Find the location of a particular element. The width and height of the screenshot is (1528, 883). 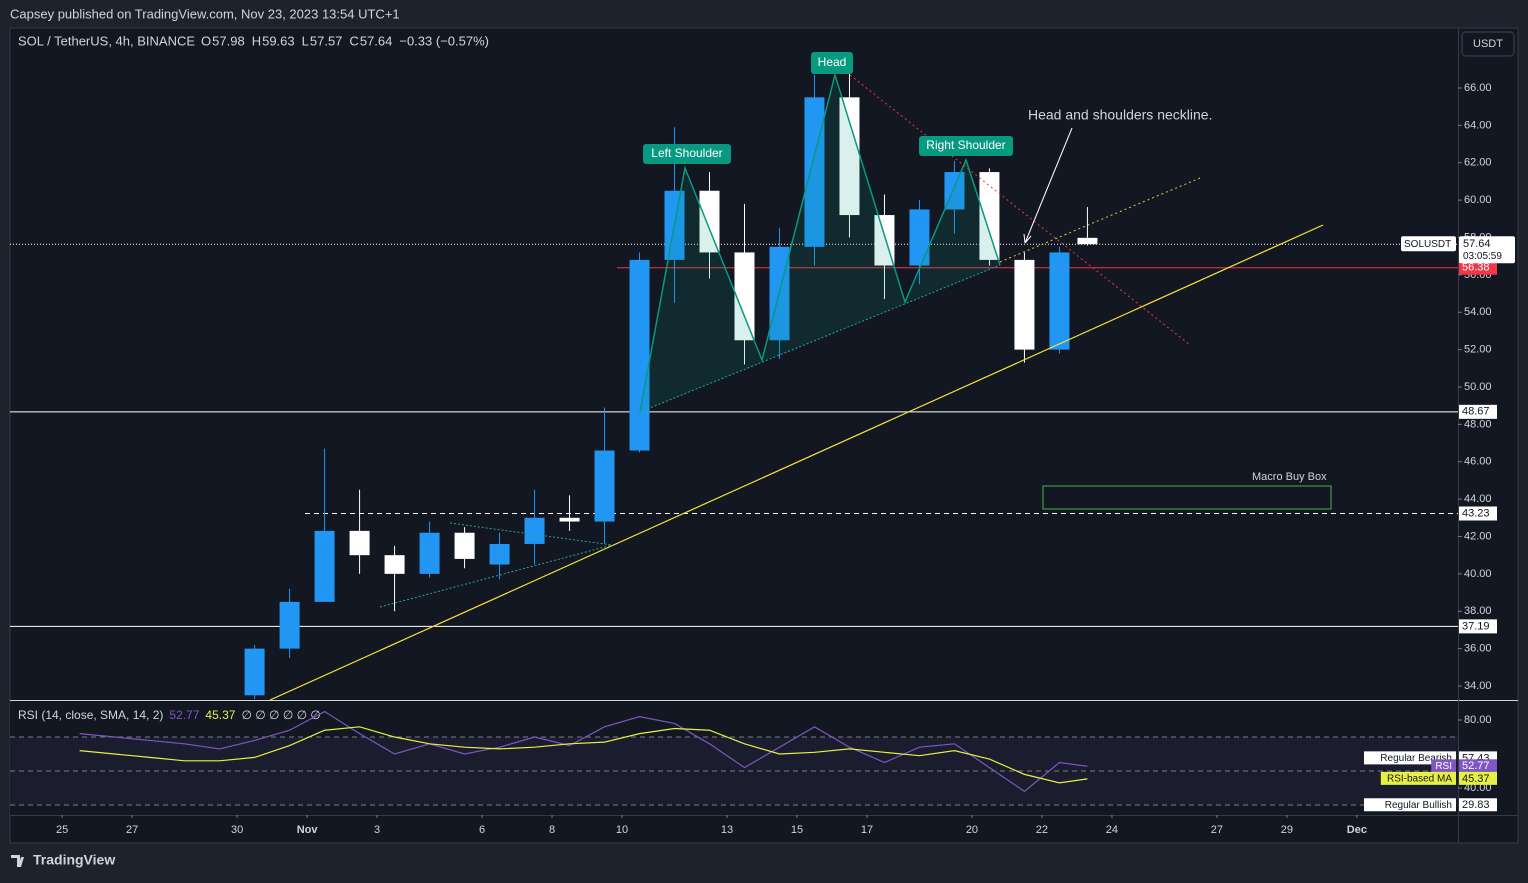

y-tick-label: 44.00 is located at coordinates (1478, 499).